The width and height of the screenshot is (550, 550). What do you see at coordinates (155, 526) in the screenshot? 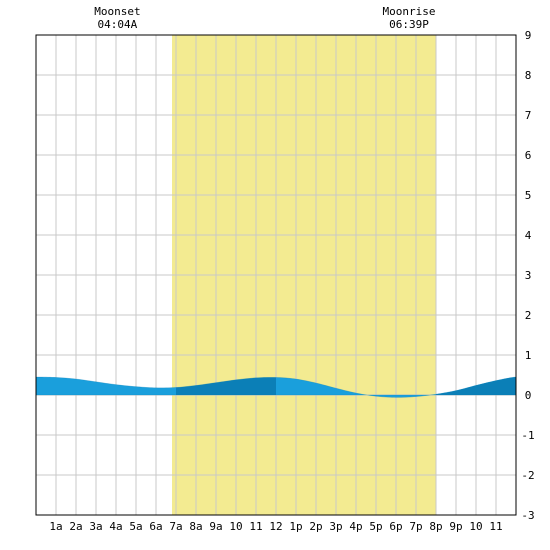
I see `x-tick-label: 6a` at bounding box center [155, 526].